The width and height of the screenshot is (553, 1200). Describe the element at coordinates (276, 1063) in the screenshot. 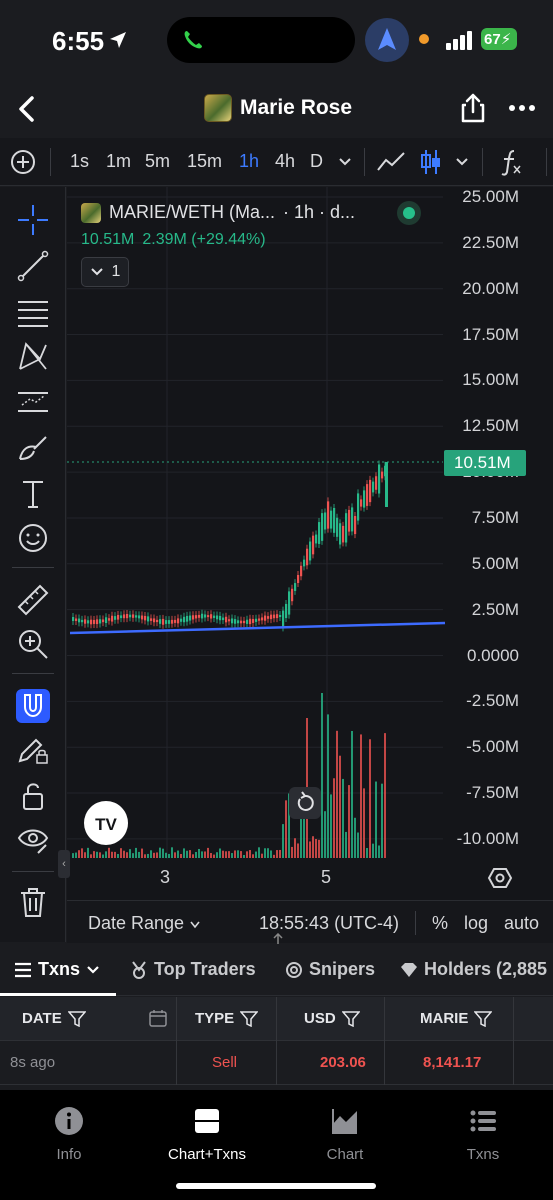

I see `table-row: 8s ago Sell 203.06 8,141.17` at that location.